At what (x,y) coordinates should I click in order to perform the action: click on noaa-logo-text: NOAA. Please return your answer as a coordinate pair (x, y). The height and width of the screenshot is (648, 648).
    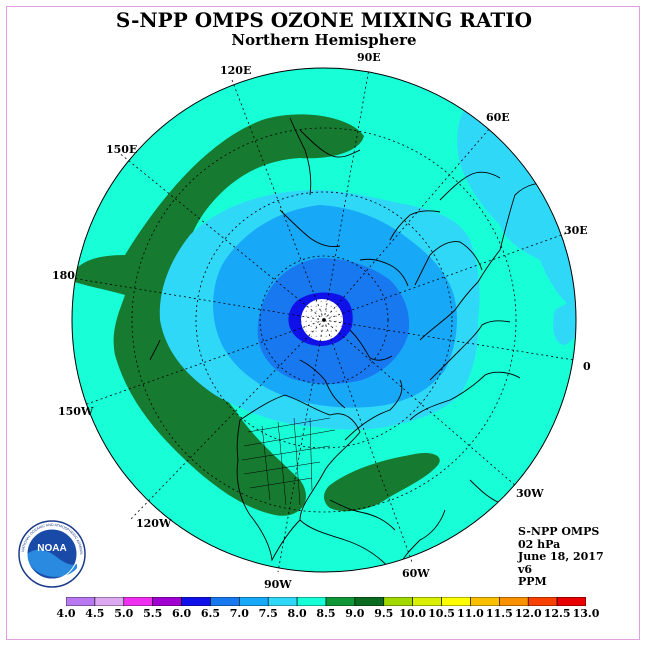
    Looking at the image, I should click on (51, 548).